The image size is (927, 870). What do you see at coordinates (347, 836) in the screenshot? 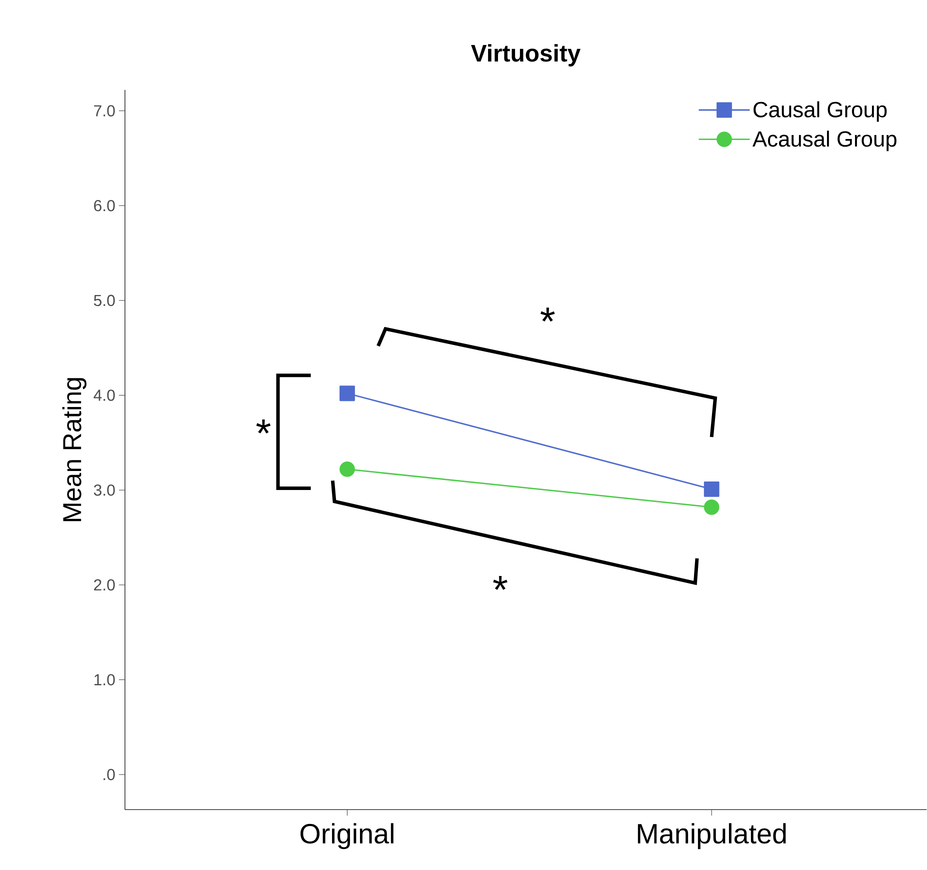
I see `x-tick-label: Original` at bounding box center [347, 836].